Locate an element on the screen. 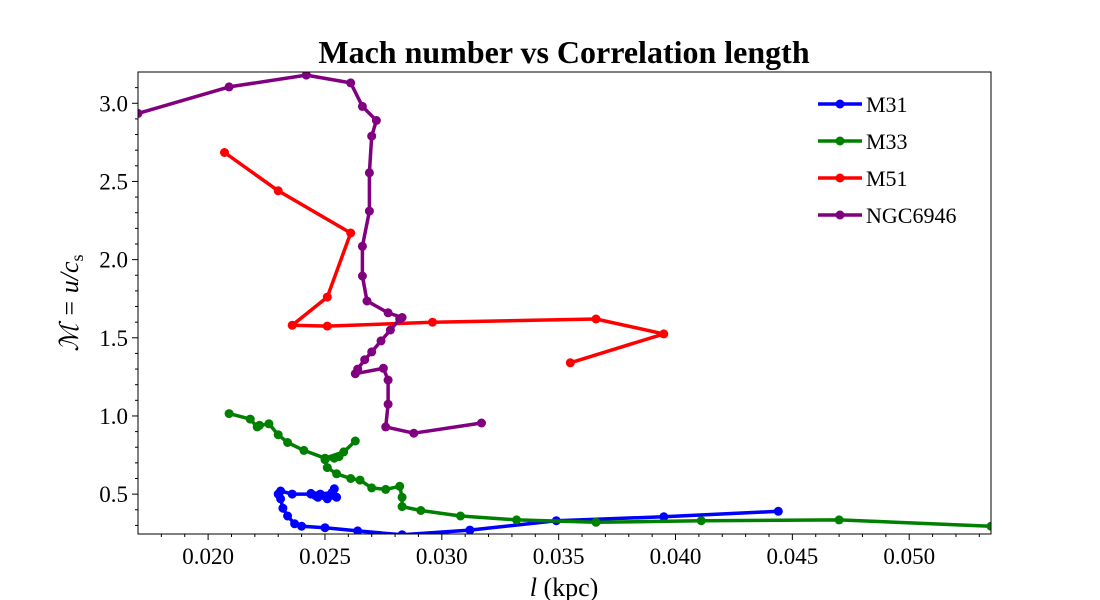 This screenshot has width=1100, height=600. legend-marker-m33 is located at coordinates (840, 141).